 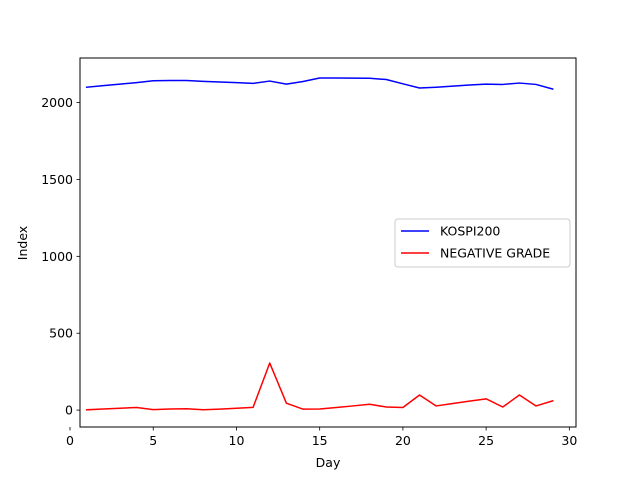 I want to click on x-tick-label: 0, so click(x=70, y=440).